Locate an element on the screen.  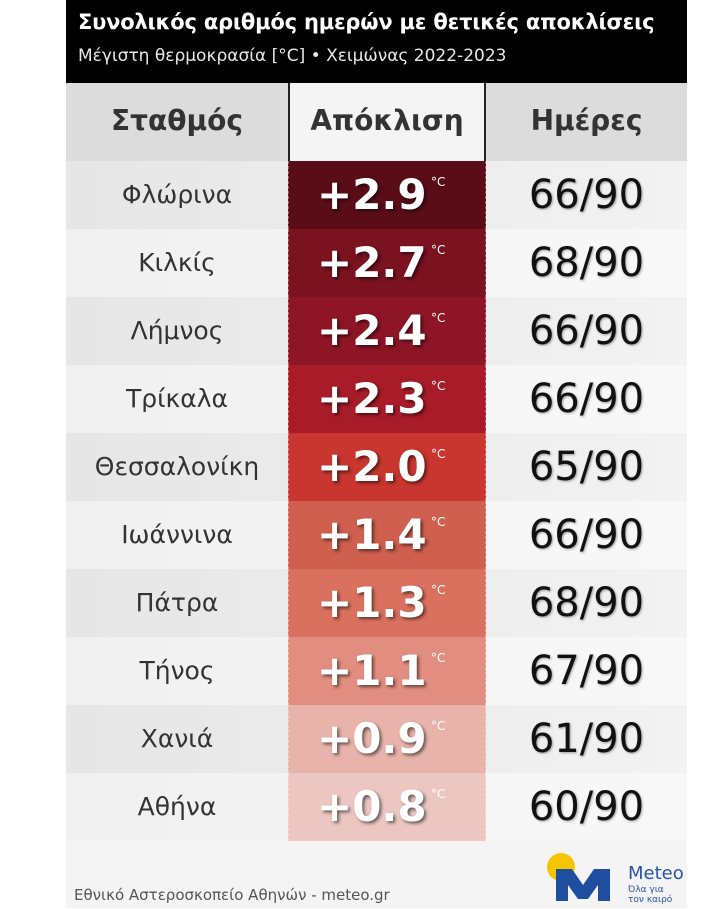
deviation-value: +0.8 is located at coordinates (372, 806).